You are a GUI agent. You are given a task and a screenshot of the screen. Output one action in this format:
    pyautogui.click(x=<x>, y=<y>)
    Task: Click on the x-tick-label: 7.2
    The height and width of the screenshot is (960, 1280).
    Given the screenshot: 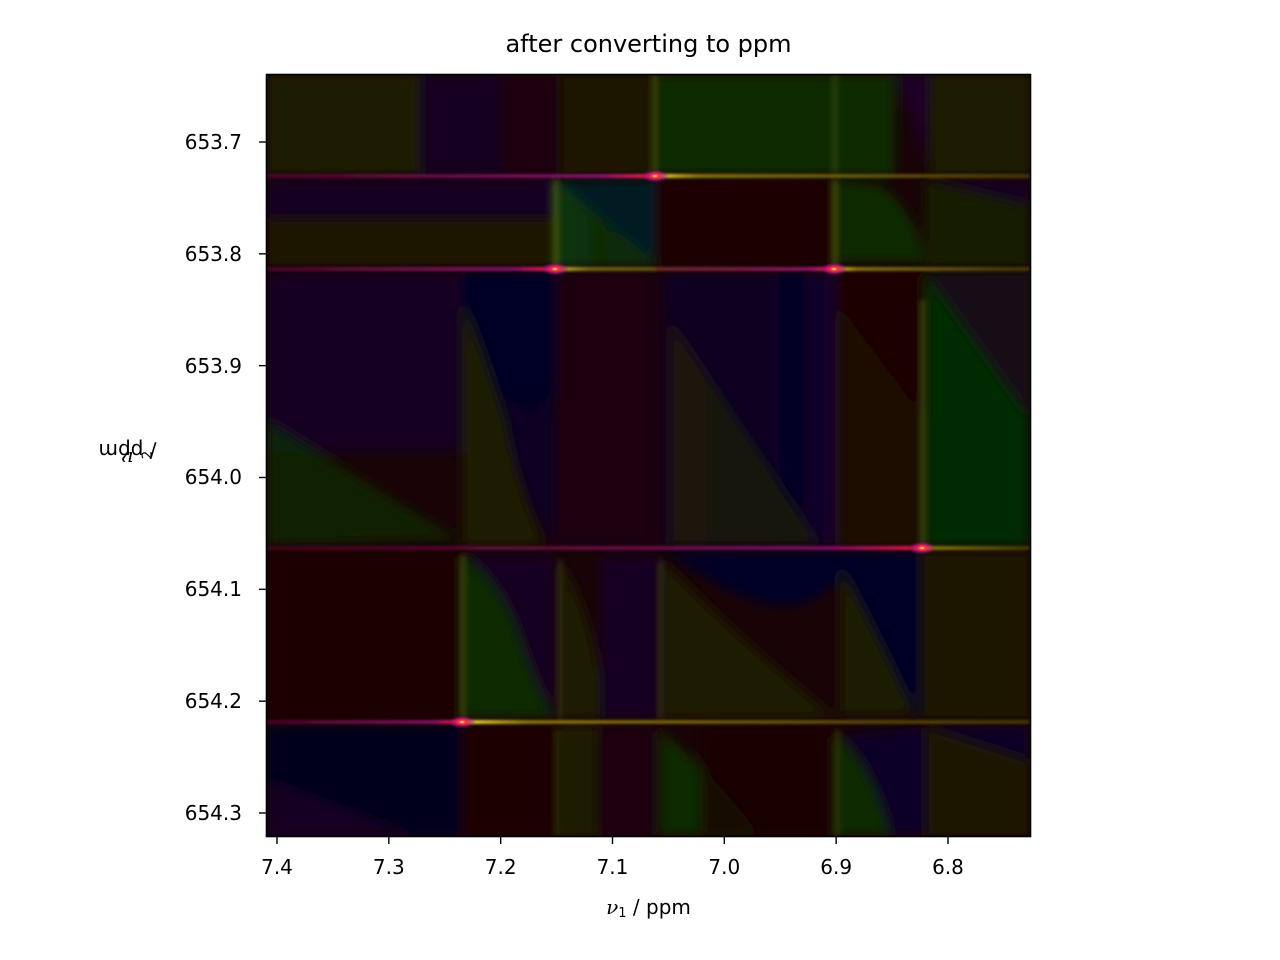 What is the action you would take?
    pyautogui.click(x=500, y=867)
    